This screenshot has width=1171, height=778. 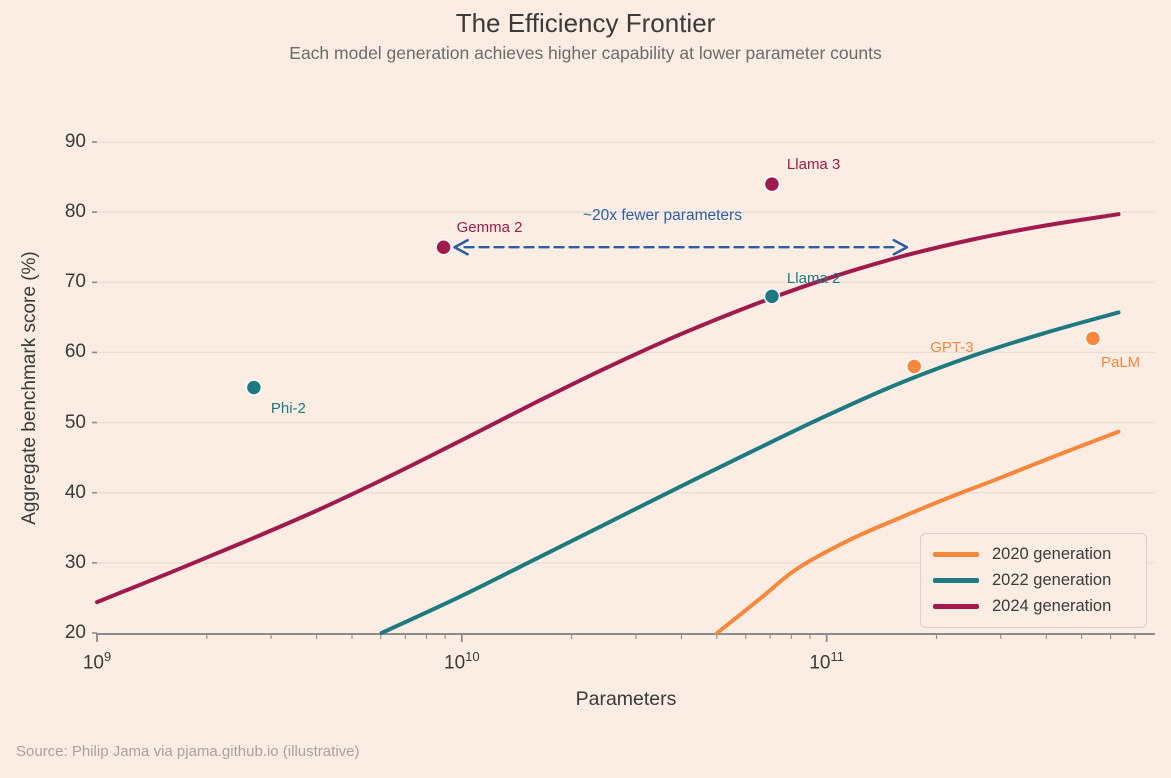 What do you see at coordinates (75, 492) in the screenshot?
I see `y-tick-label-40: 40` at bounding box center [75, 492].